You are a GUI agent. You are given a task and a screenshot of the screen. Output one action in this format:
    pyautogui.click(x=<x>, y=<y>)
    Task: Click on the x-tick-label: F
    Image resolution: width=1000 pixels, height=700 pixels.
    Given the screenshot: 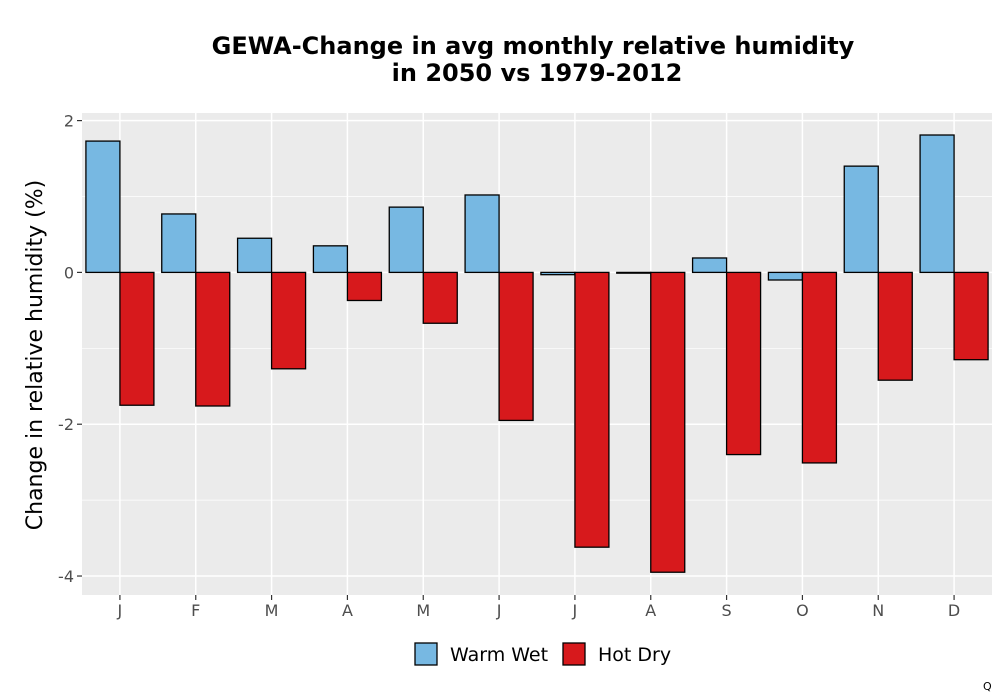 What is the action you would take?
    pyautogui.click(x=195, y=610)
    